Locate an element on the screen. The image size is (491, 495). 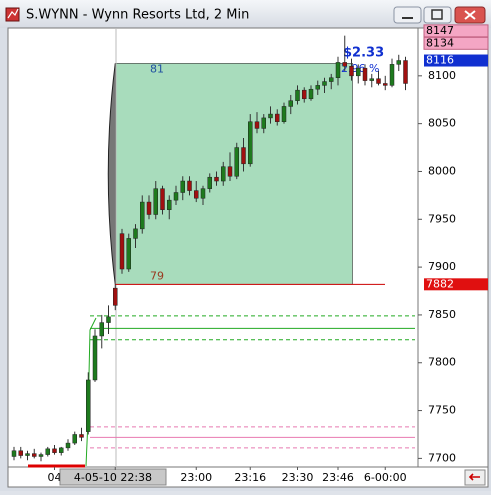
x-tick-label: 6-00:00 is located at coordinates (385, 477).